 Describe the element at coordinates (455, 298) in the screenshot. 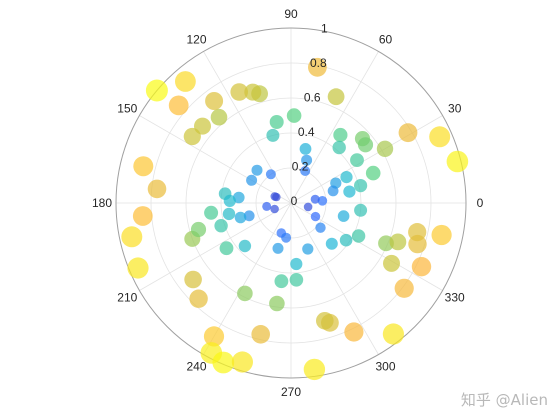

I see `theta-tick-label-330: 330` at that location.